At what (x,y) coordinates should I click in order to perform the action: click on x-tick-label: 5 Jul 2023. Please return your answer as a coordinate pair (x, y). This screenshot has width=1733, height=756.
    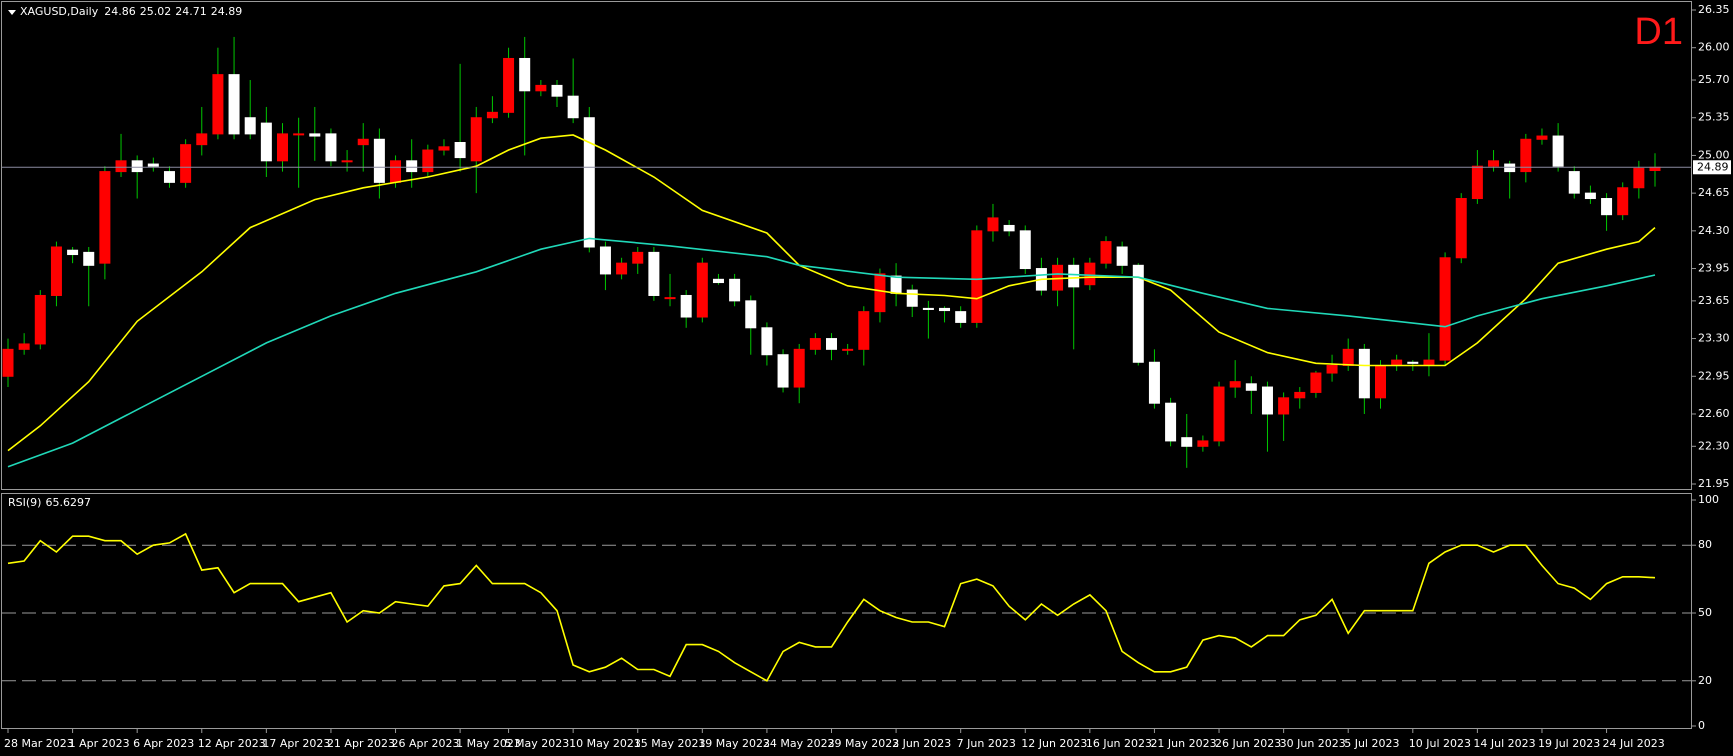
    Looking at the image, I should click on (1371, 743).